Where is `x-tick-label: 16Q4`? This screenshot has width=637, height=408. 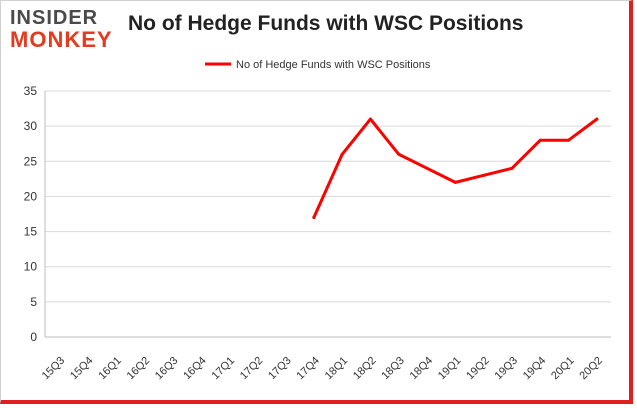 x-tick-label: 16Q4 is located at coordinates (195, 369).